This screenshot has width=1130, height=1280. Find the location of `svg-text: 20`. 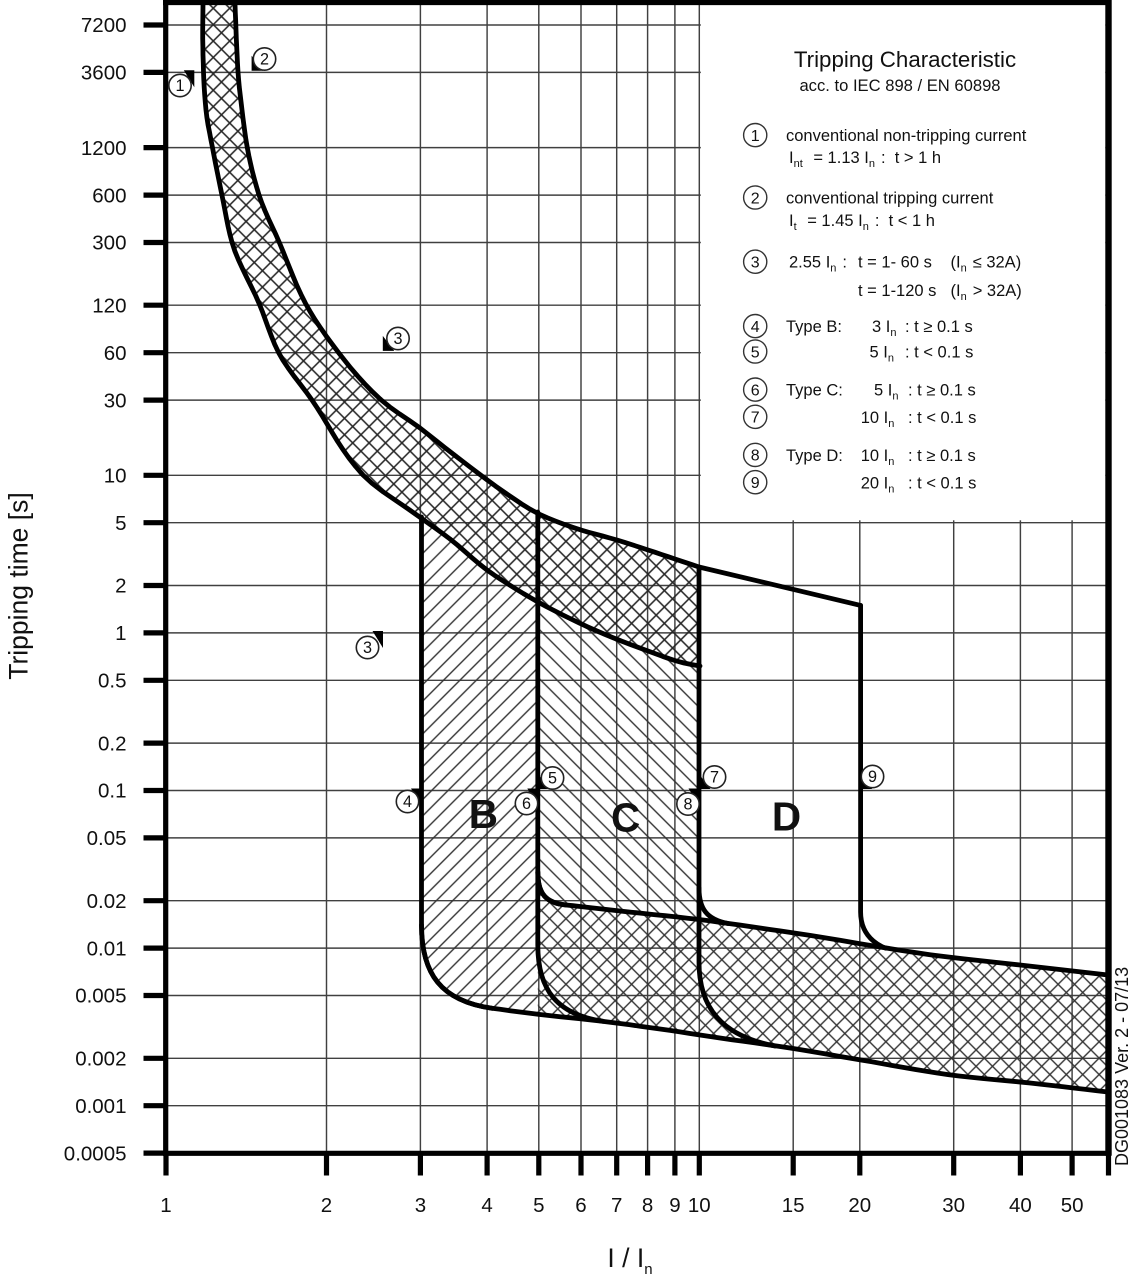

svg-text: 20 is located at coordinates (859, 1205).